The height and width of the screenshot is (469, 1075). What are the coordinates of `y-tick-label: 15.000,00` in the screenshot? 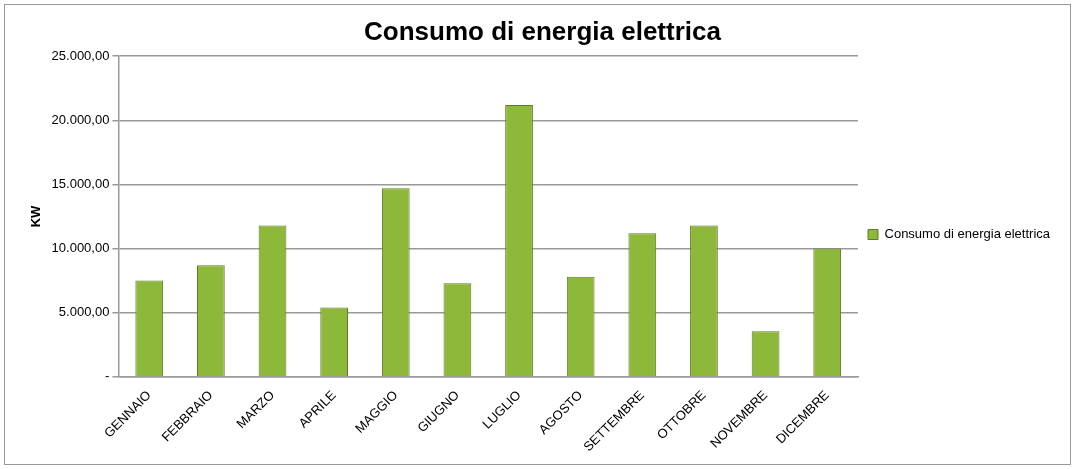 It's located at (80, 184).